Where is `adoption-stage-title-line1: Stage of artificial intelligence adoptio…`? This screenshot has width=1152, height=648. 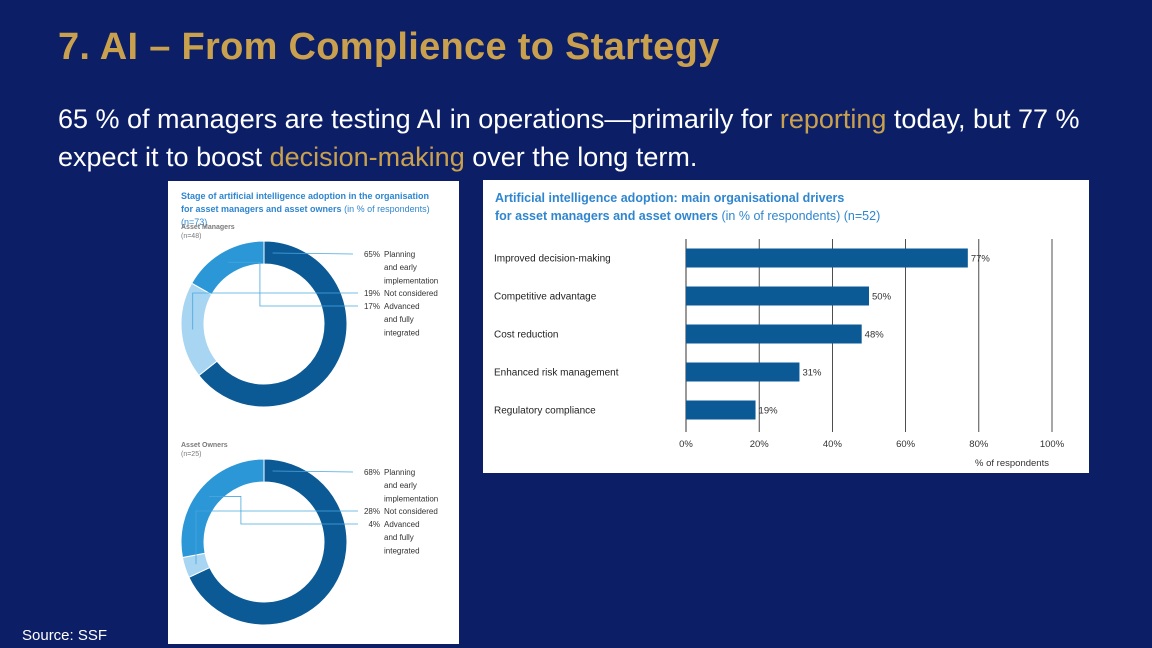 adoption-stage-title-line1: Stage of artificial intelligence adoptio… is located at coordinates (305, 196).